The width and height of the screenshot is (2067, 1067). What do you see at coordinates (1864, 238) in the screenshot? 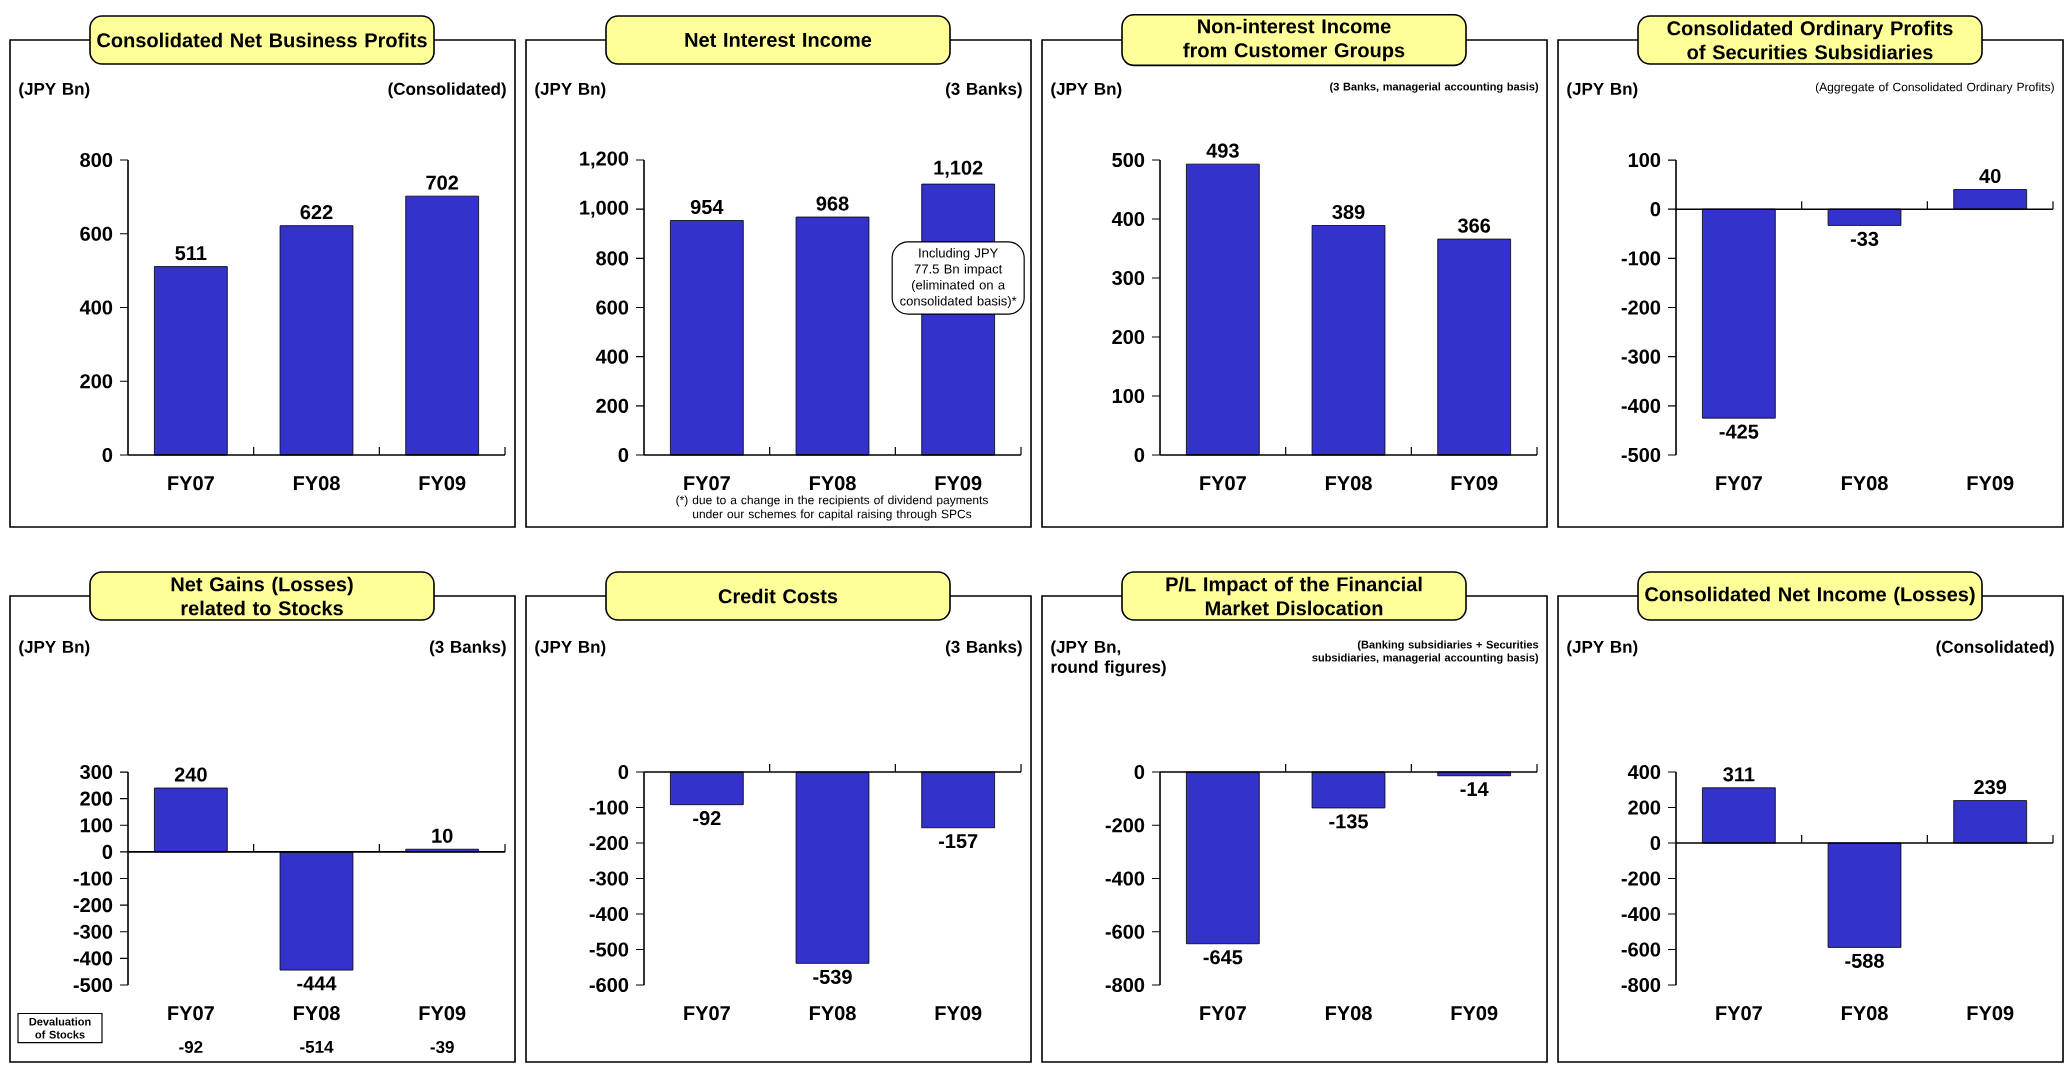
I see `data-label: -33` at bounding box center [1864, 238].